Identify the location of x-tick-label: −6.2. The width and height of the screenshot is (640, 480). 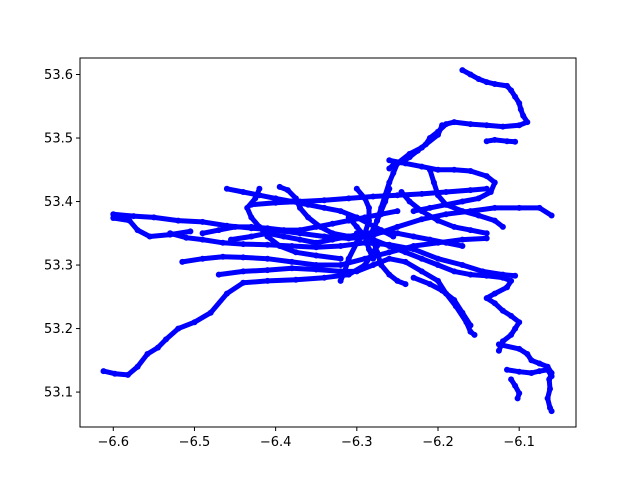
(438, 442).